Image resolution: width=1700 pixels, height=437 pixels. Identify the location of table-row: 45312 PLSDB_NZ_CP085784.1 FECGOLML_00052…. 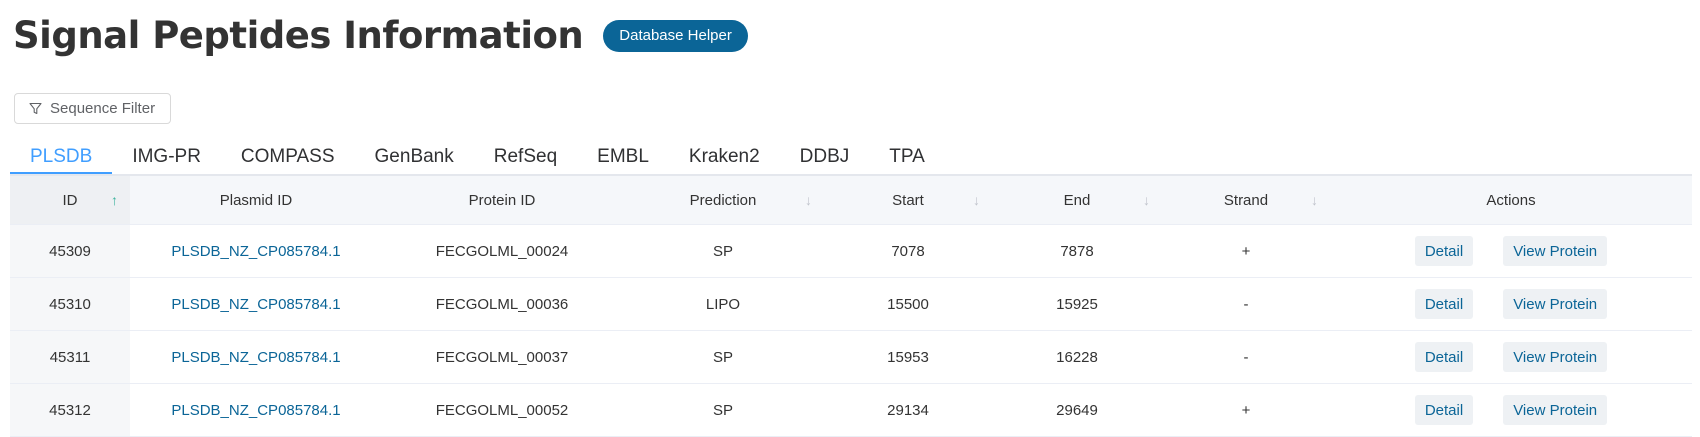
(851, 410).